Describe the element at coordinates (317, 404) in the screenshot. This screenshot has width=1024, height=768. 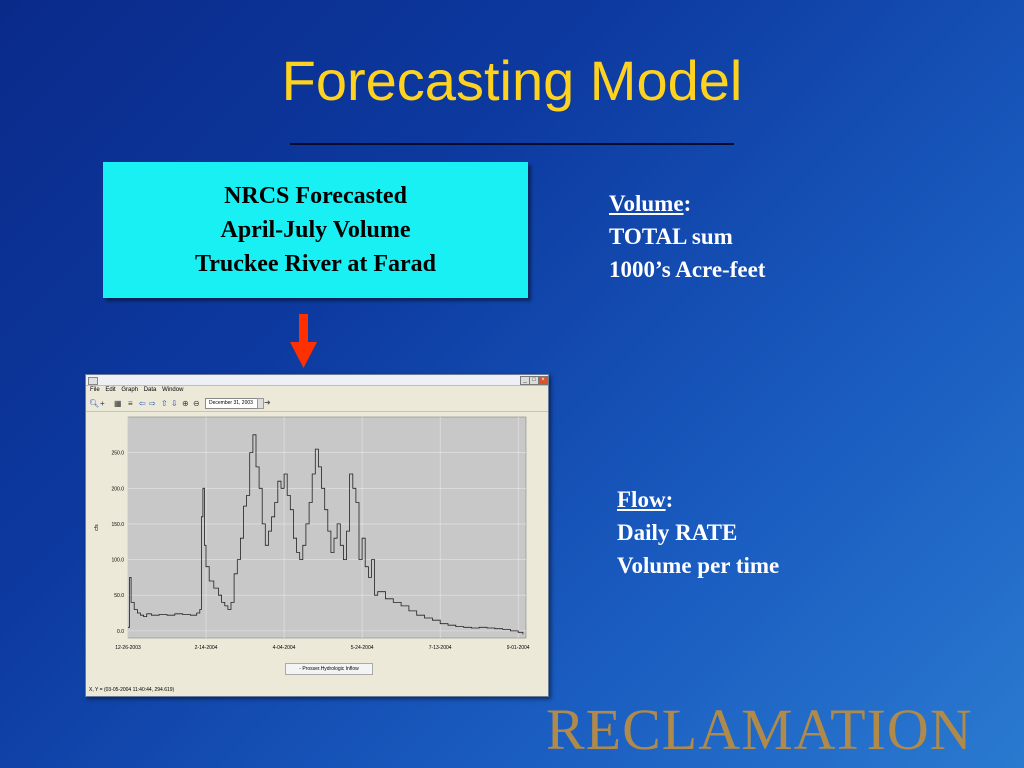
I see `toolbar: 🔍︎ + ▦ ≡ ⇦ ⇨ ⇧ ⇩ ⊕ ⊖` at that location.